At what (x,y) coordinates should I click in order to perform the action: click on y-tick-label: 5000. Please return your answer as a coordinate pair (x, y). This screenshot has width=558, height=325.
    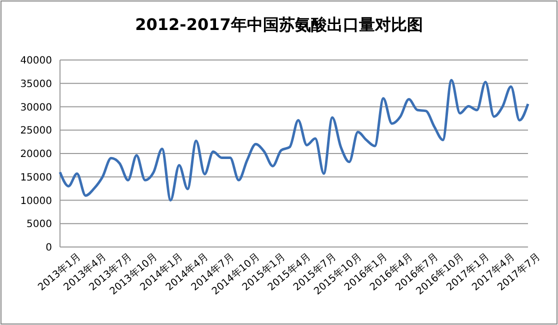
    Looking at the image, I should click on (39, 224).